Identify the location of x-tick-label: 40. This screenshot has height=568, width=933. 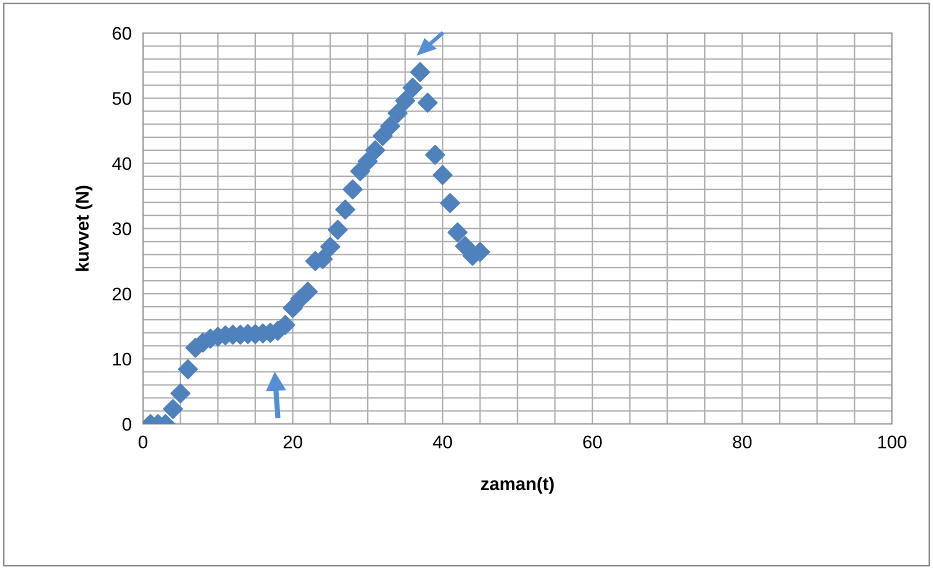
(442, 442).